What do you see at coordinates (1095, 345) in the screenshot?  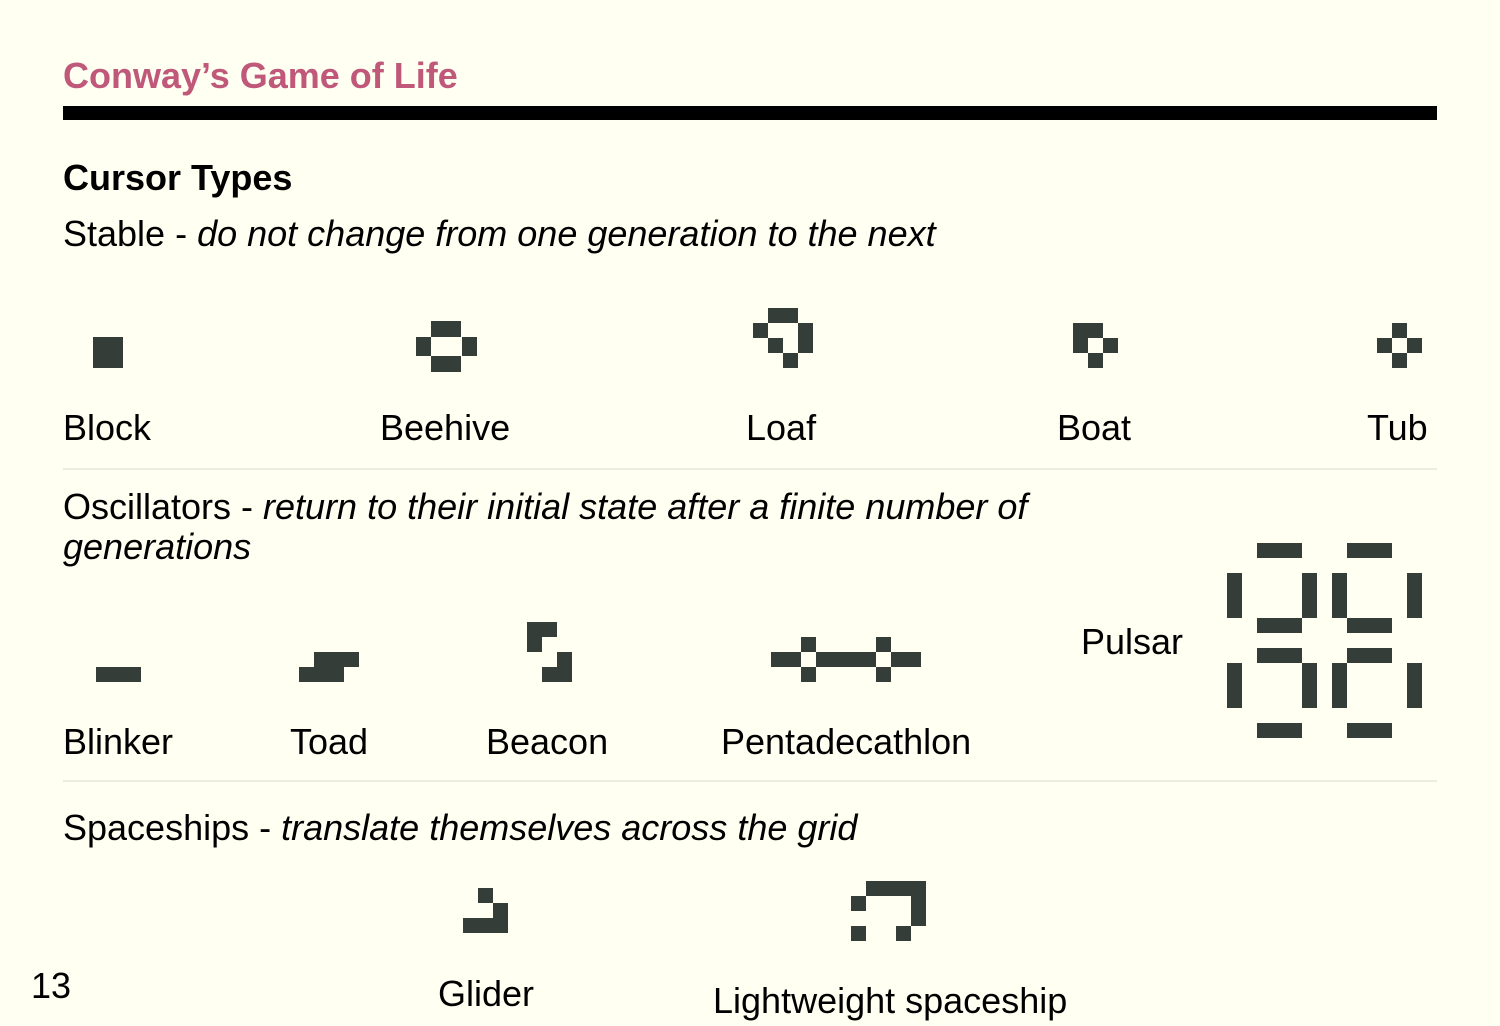 I see `boat-pattern` at bounding box center [1095, 345].